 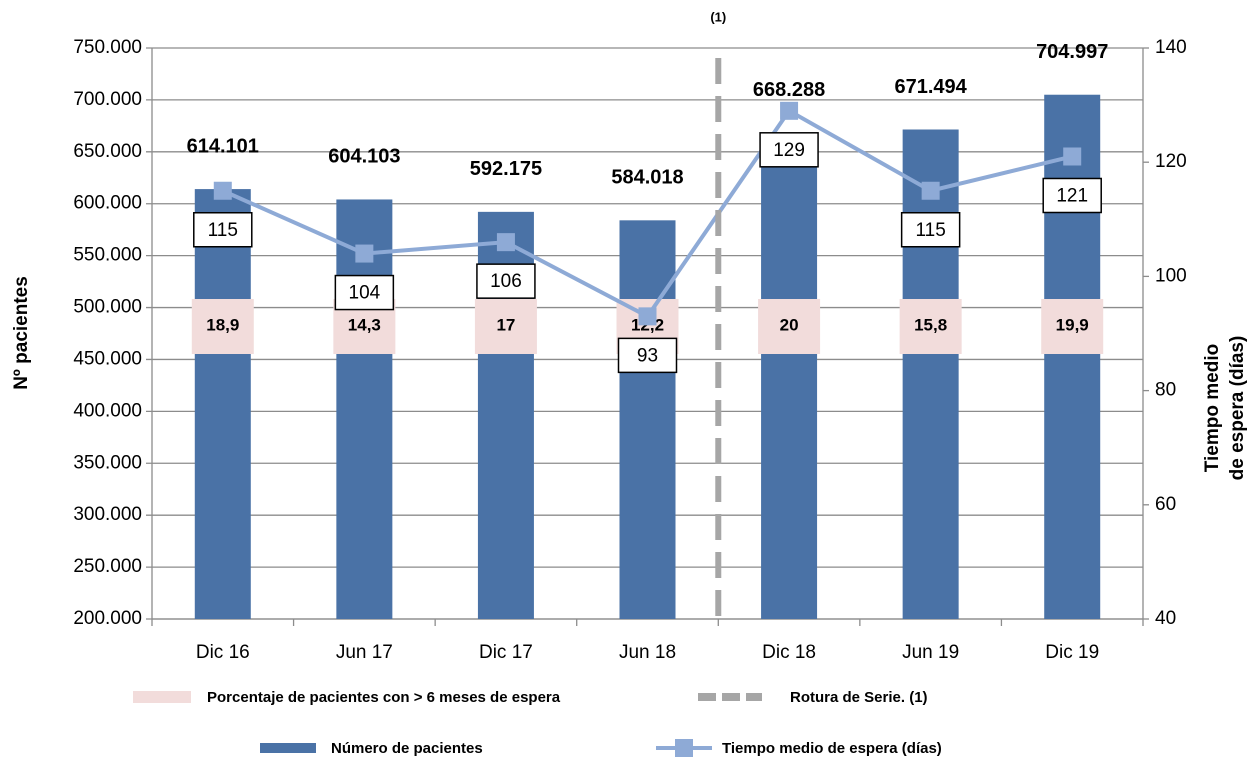 I want to click on legend-label: Tiempo medio de espera (días), so click(x=832, y=748).